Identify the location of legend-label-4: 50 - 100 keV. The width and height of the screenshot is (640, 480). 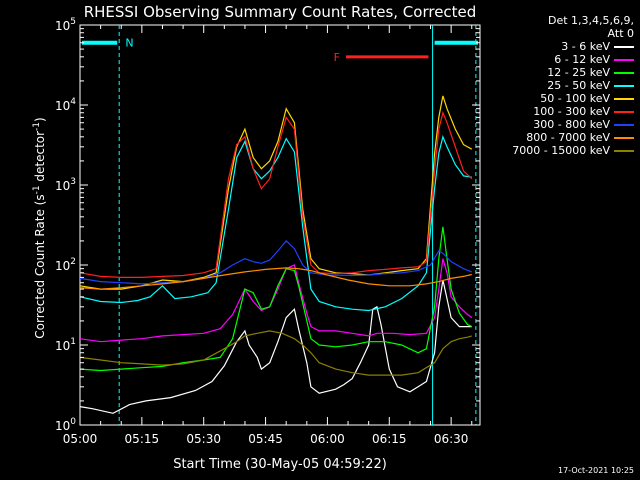
(575, 98).